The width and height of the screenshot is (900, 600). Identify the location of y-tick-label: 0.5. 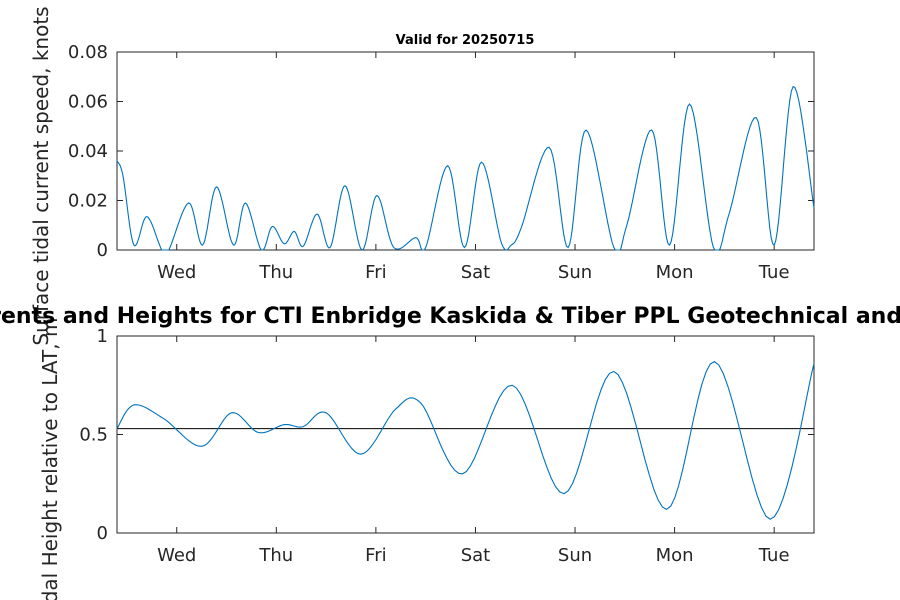
(93, 435).